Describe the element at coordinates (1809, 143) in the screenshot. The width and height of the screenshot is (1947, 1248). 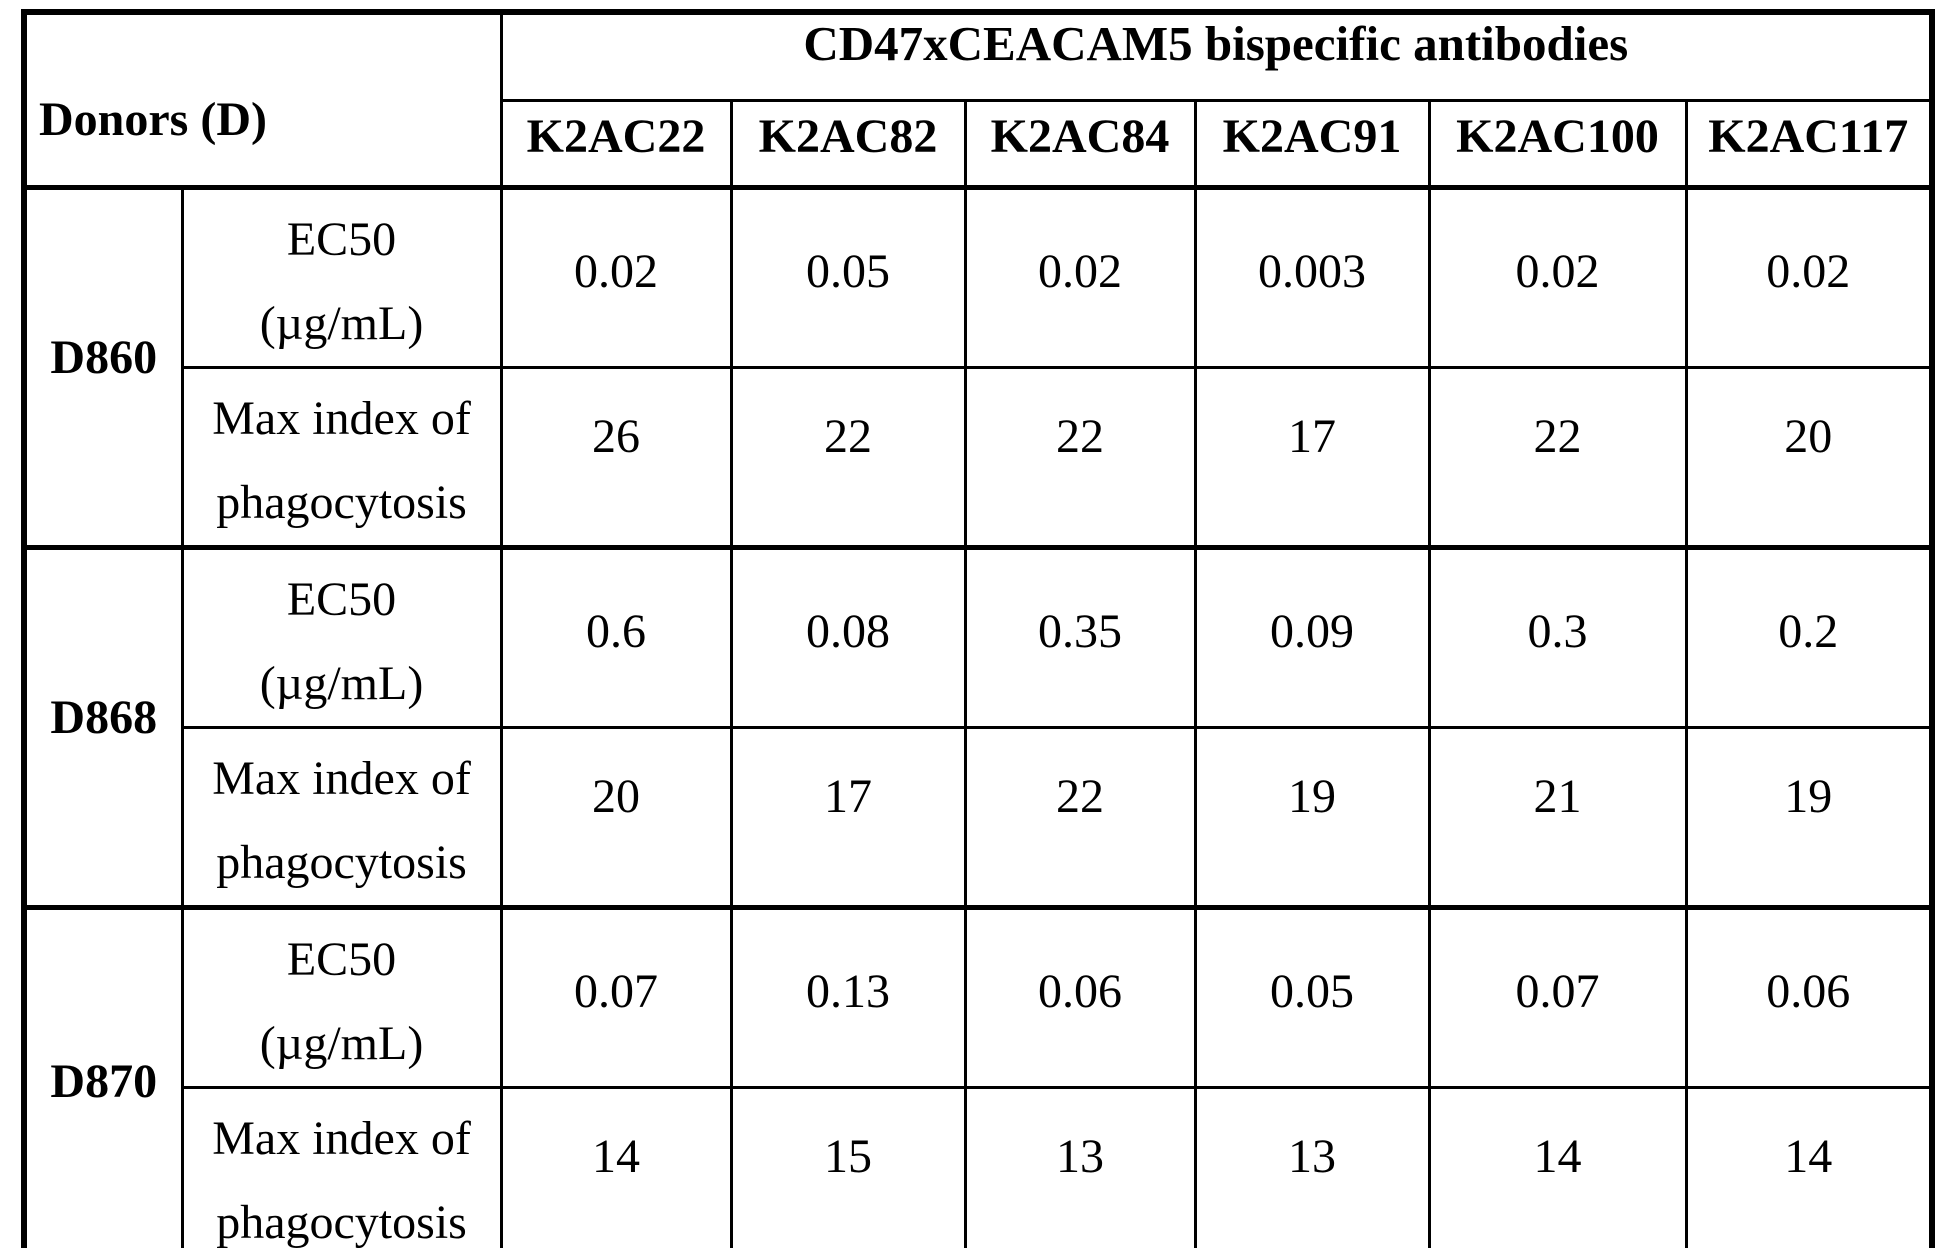
I see `antibody-header-k2ac117: K2AC117` at that location.